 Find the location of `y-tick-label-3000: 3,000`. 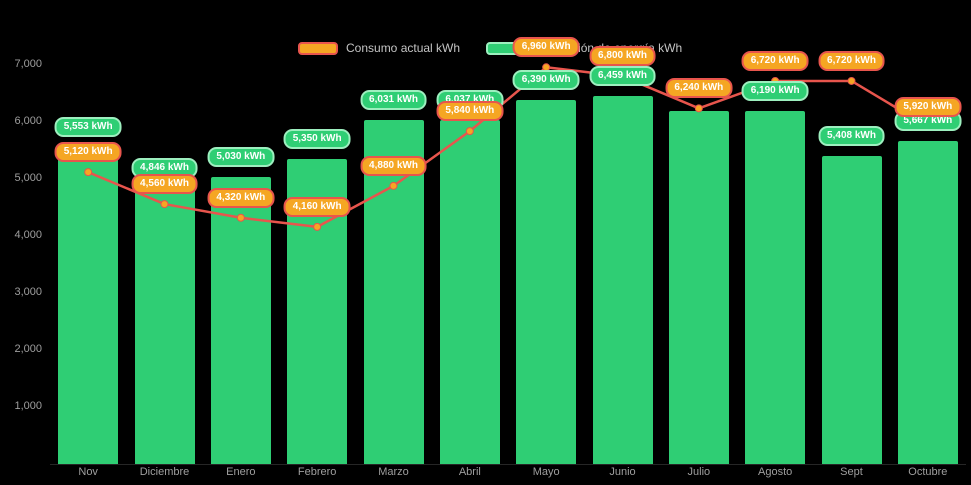

y-tick-label-3000: 3,000 is located at coordinates (28, 292).